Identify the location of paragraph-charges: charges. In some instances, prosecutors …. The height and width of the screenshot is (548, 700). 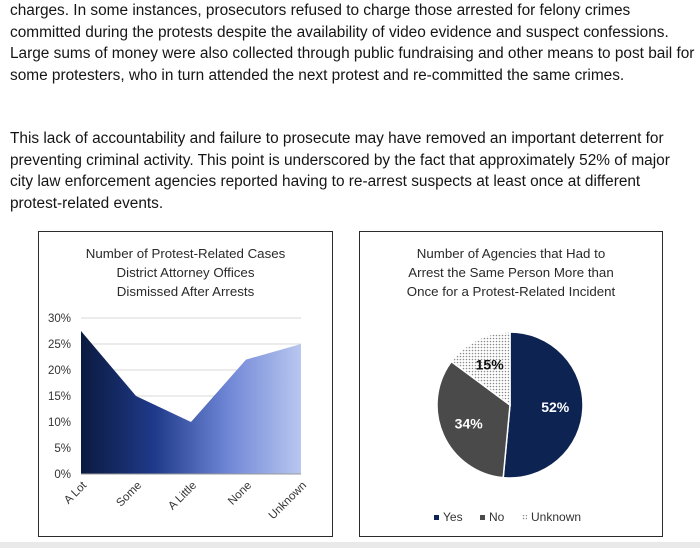
(352, 43).